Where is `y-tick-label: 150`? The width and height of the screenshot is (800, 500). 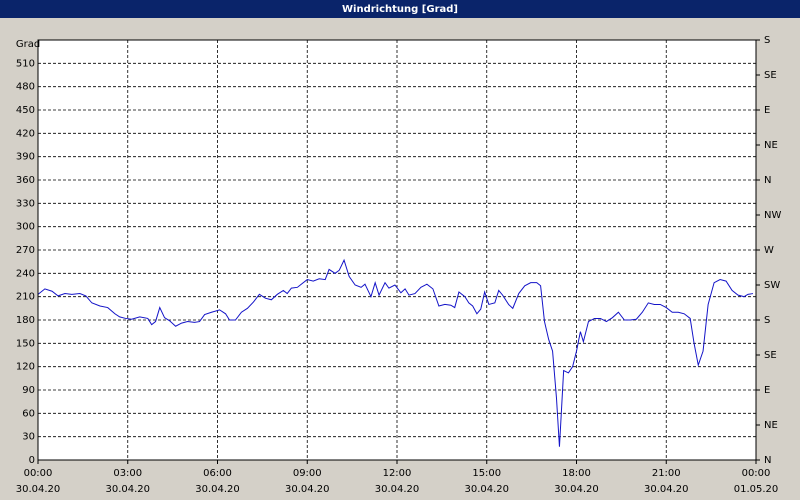
y-tick-label: 150 is located at coordinates (25, 343).